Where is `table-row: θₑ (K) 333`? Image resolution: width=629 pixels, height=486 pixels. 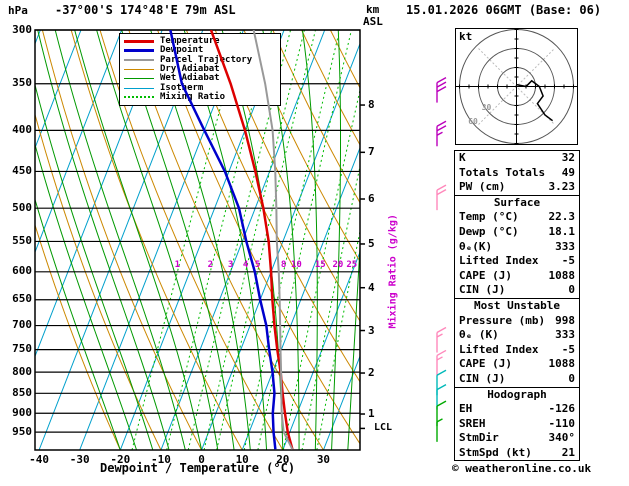 table-row: θₑ (K) 333 is located at coordinates (517, 335).